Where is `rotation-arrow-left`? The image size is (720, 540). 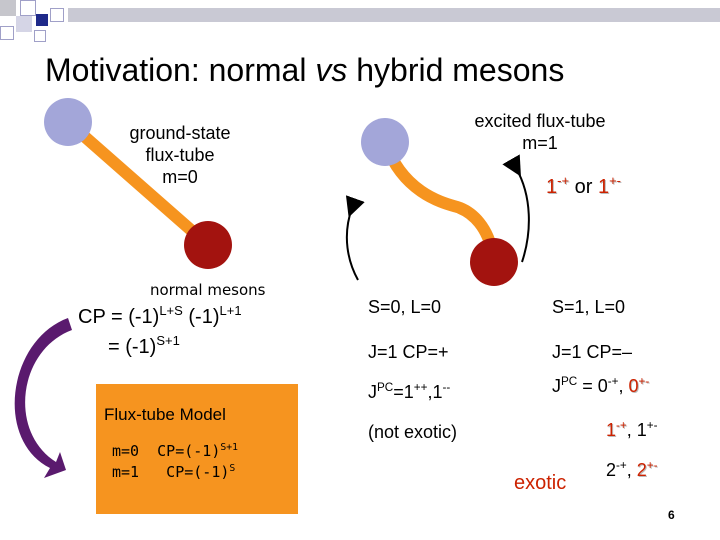
rotation-arrow-left is located at coordinates (355, 238).